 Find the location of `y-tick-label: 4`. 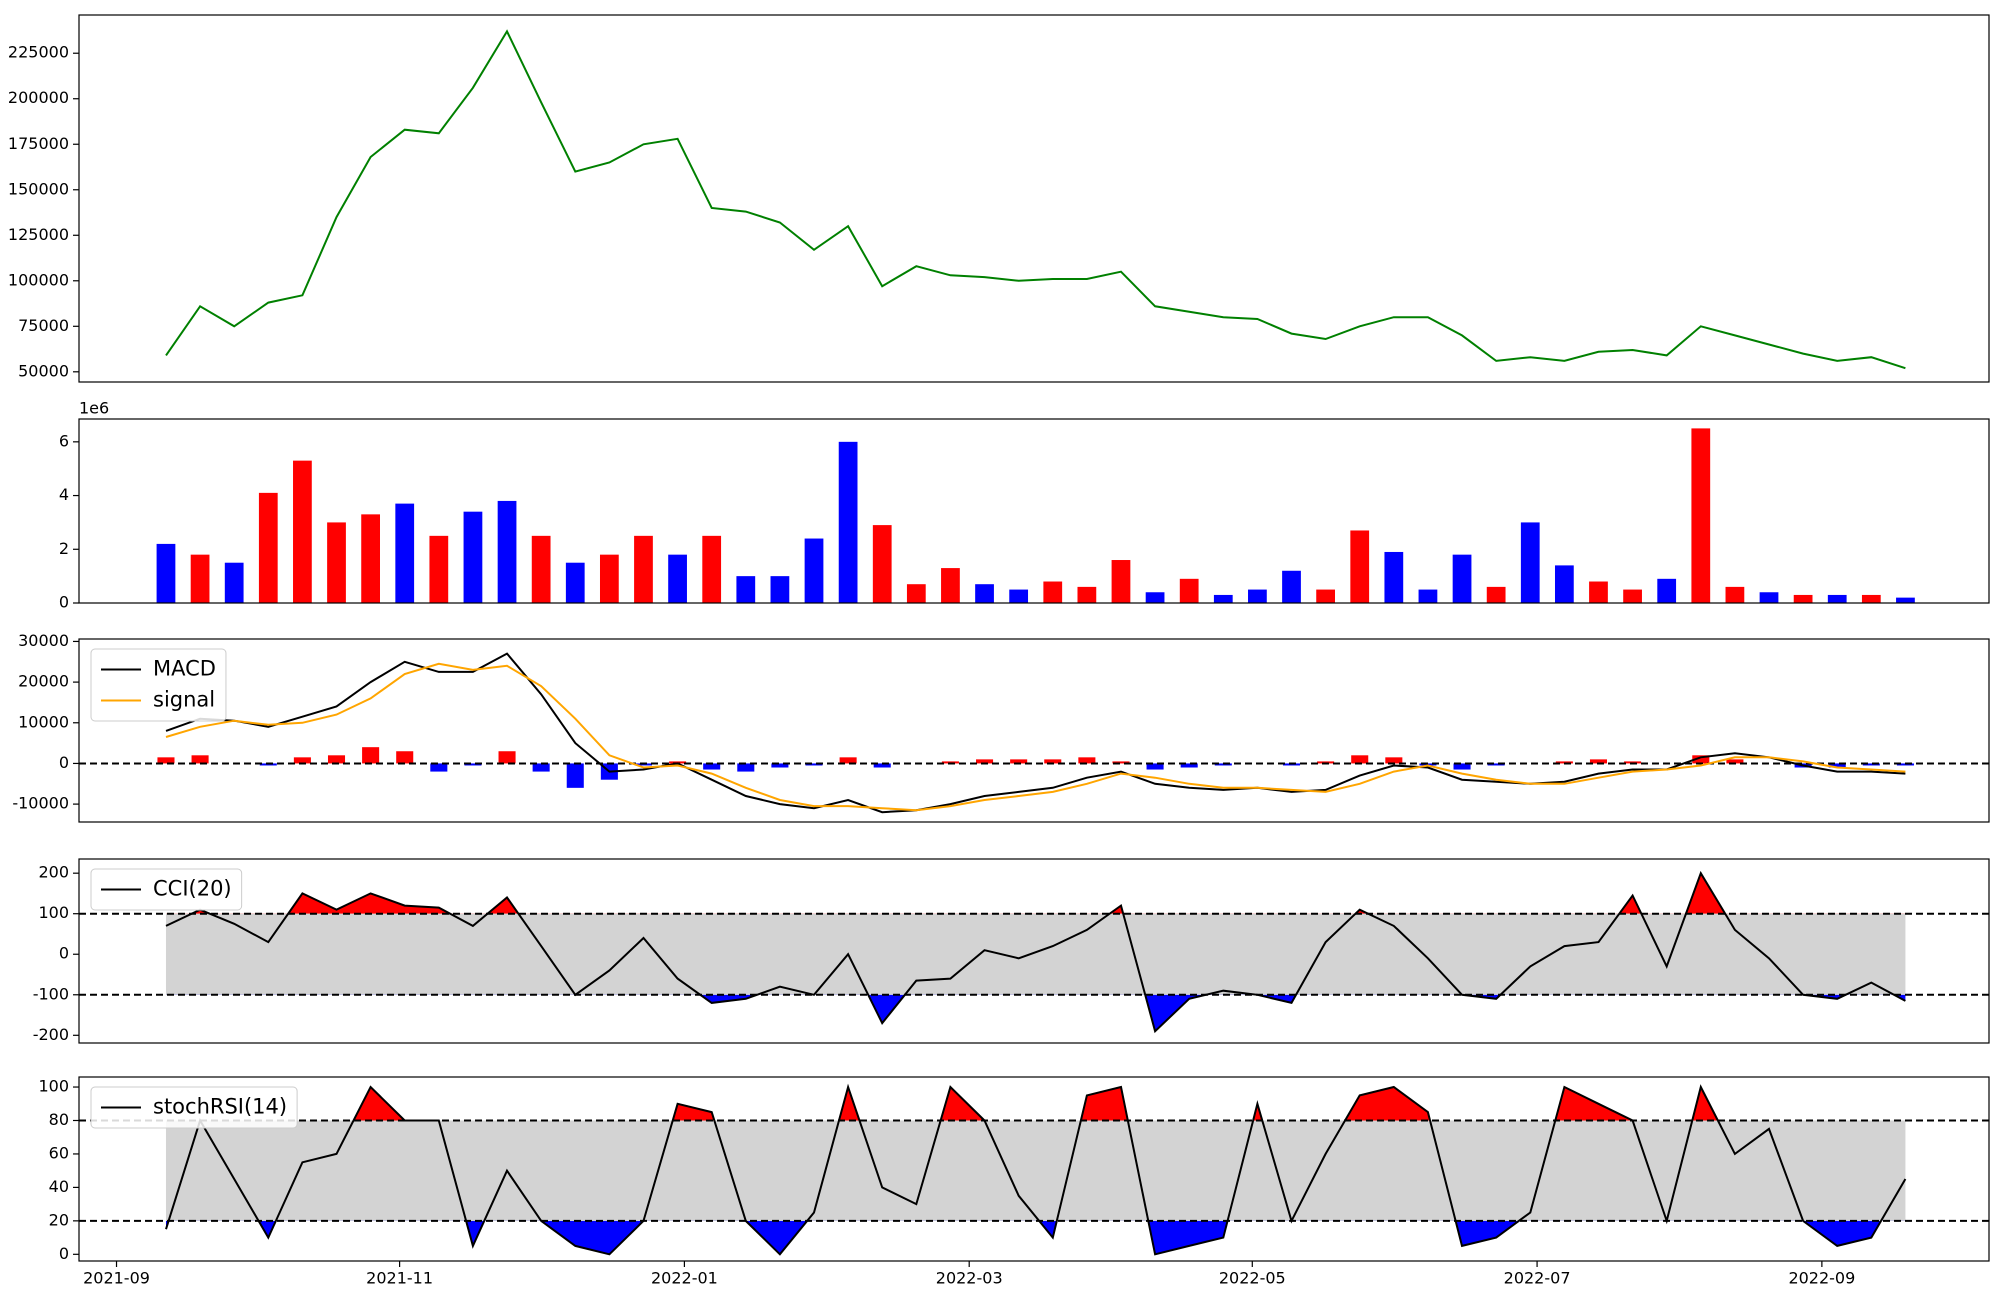

y-tick-label: 4 is located at coordinates (64, 494).